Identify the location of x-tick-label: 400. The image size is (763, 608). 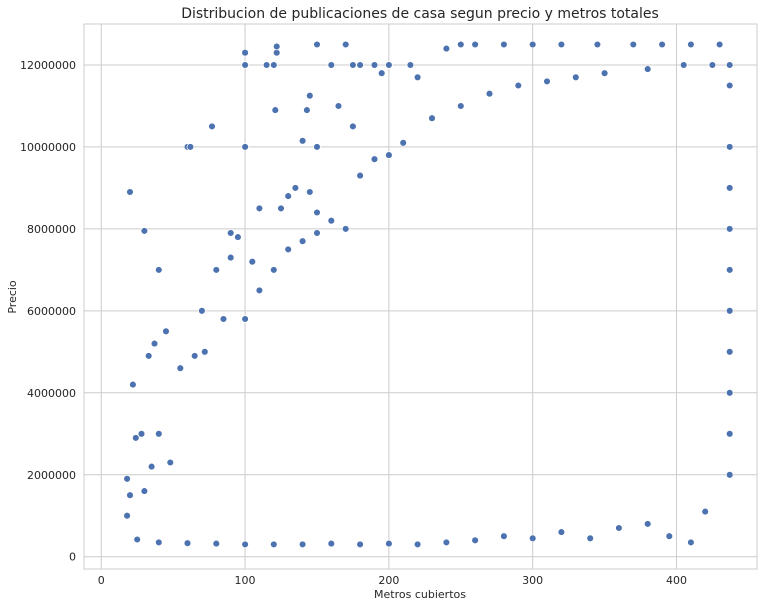
(676, 580).